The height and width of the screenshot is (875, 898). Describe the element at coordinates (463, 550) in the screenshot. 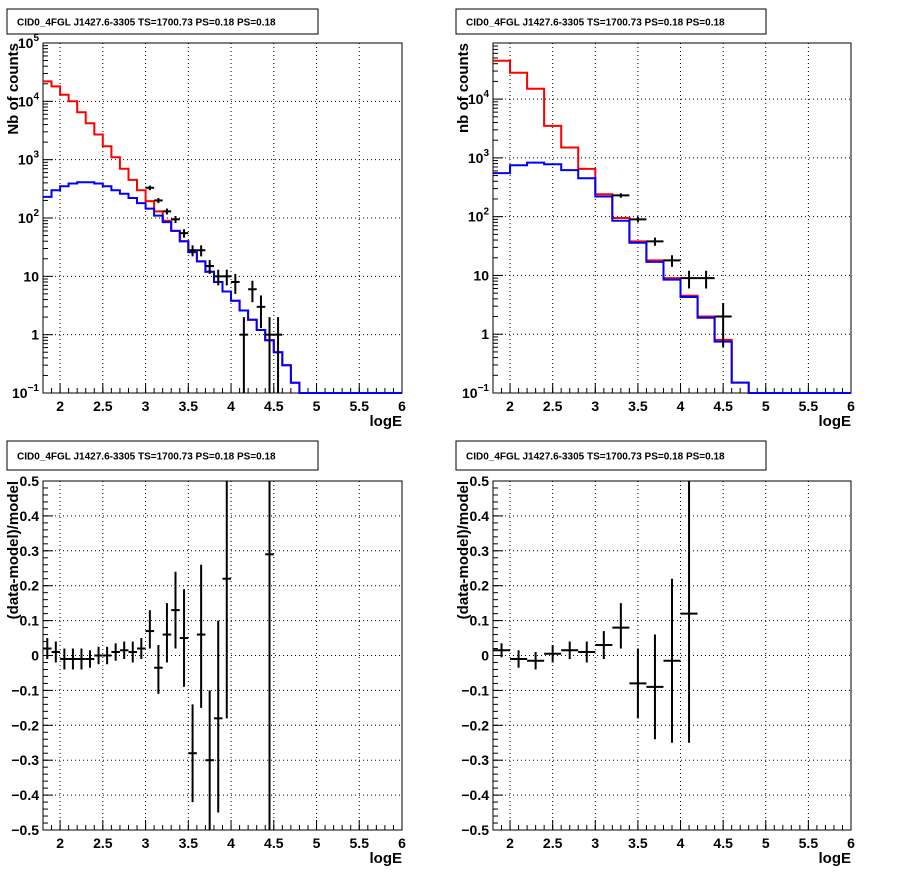

I see `y-axis-label: (data-model)/model` at that location.